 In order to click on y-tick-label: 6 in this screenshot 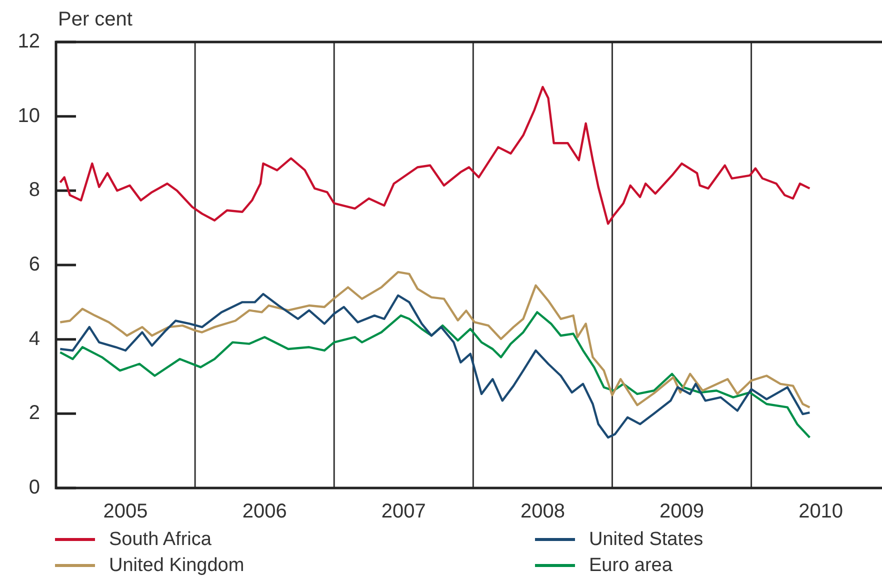, I will do `click(34, 265)`.